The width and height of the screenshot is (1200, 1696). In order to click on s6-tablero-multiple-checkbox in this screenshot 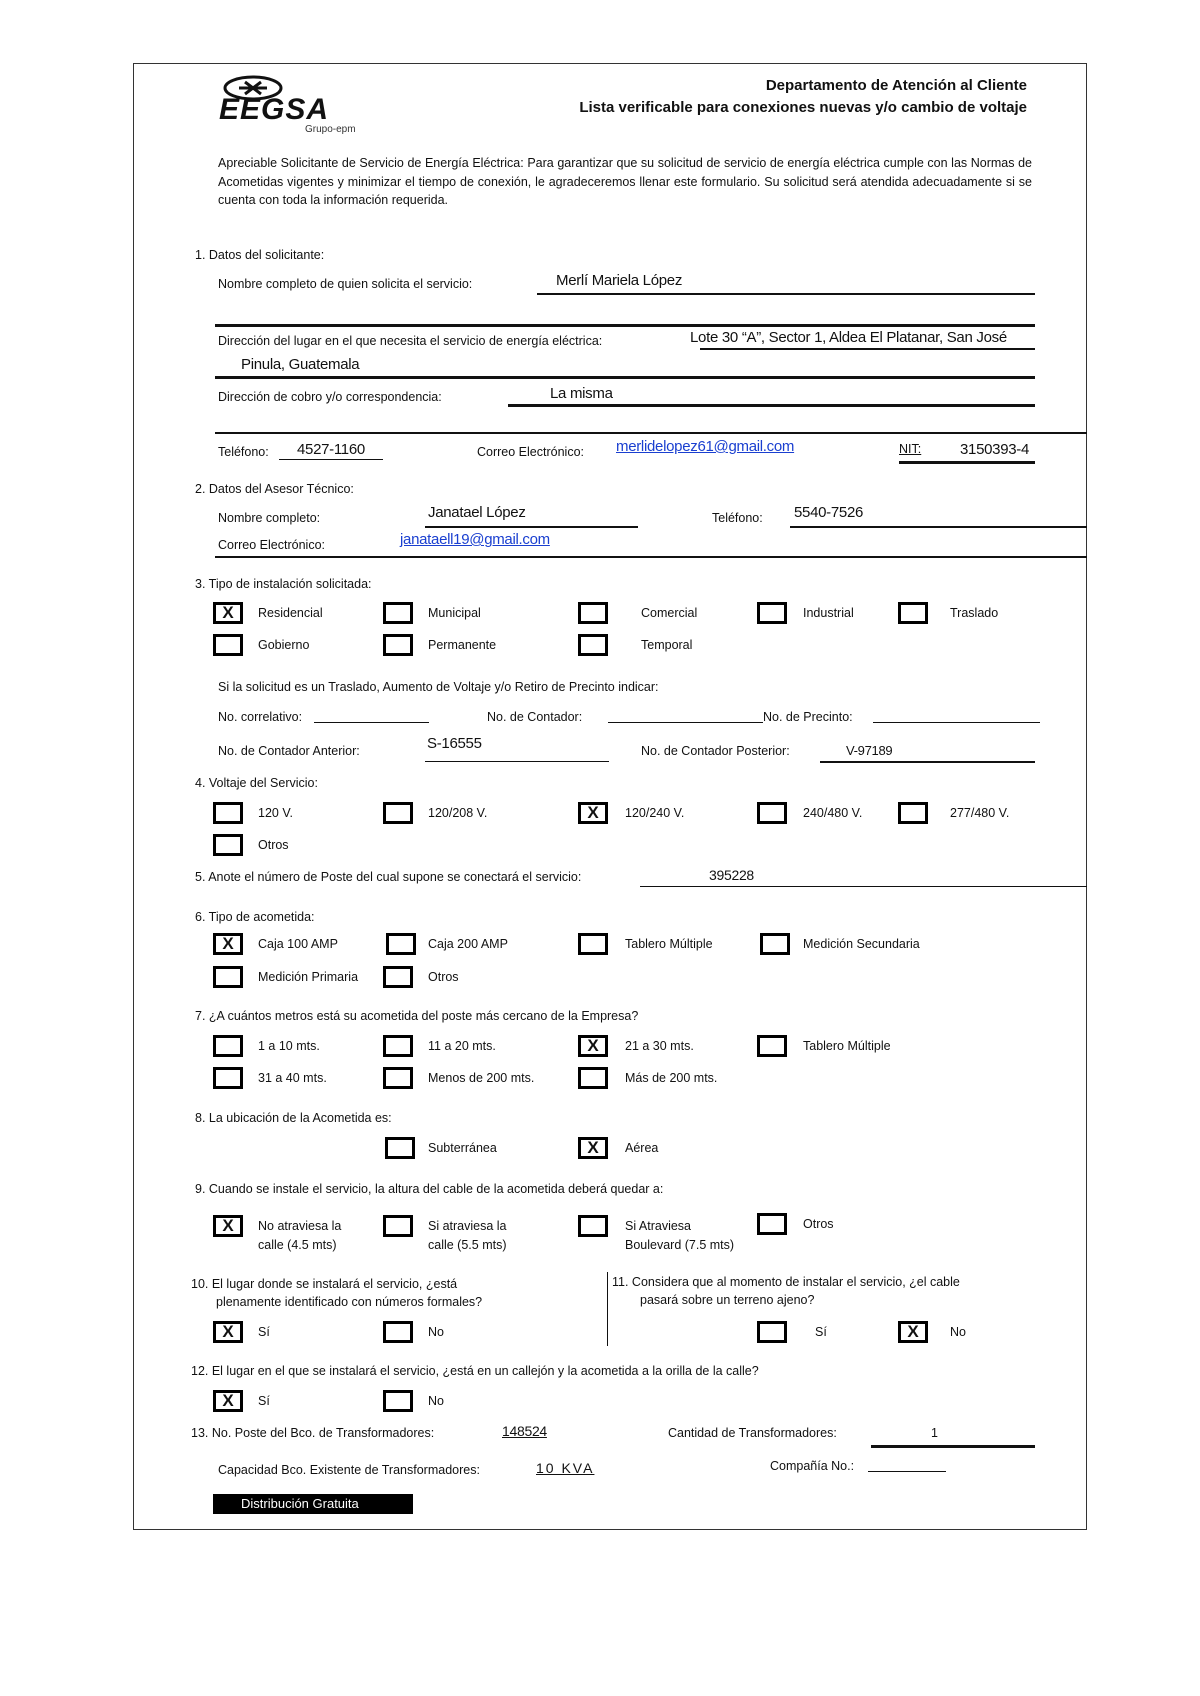, I will do `click(593, 944)`.